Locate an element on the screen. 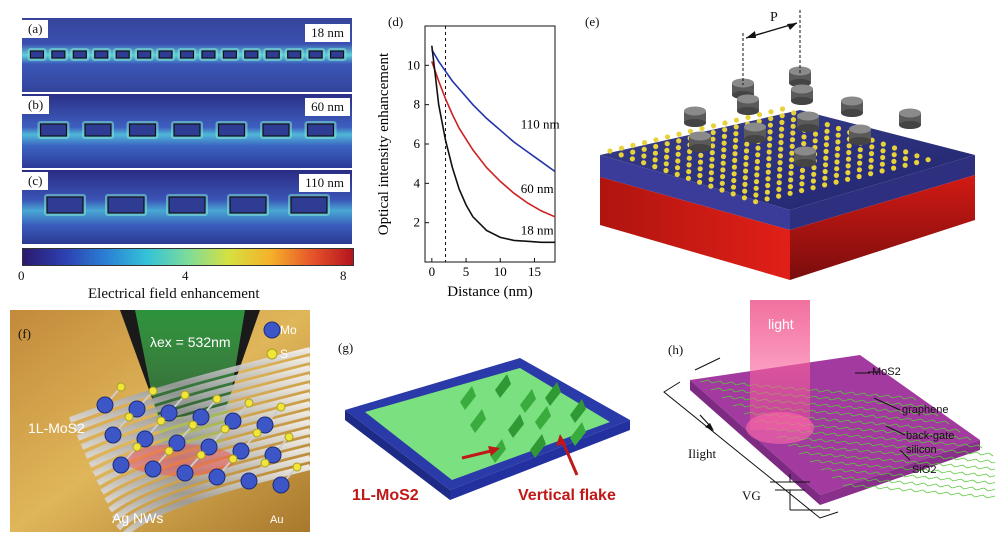 Image resolution: width=1000 pixels, height=537 pixels. backgate-label-2: silicon is located at coordinates (921, 450).